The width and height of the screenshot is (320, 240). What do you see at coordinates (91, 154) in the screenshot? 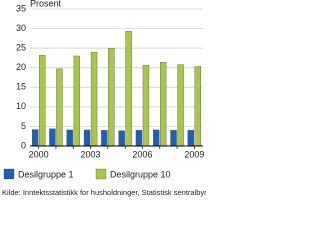
I see `x-tick-label: 2003` at bounding box center [91, 154].